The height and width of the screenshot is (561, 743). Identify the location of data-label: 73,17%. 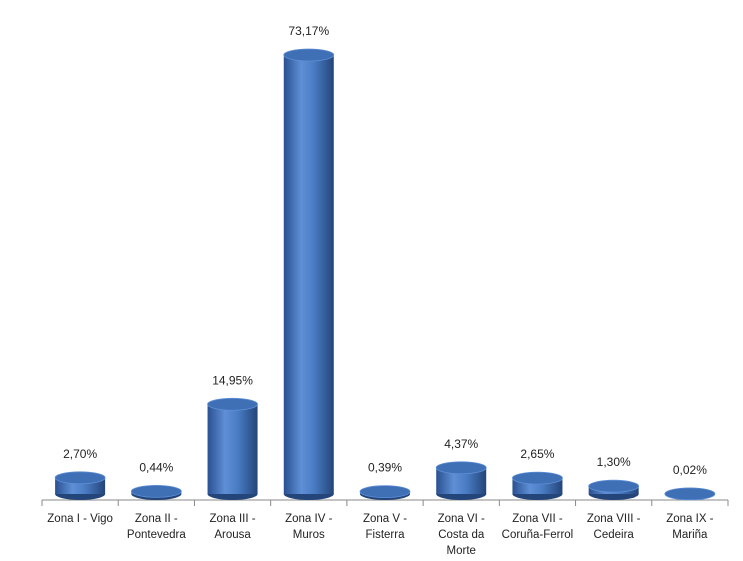
(308, 31).